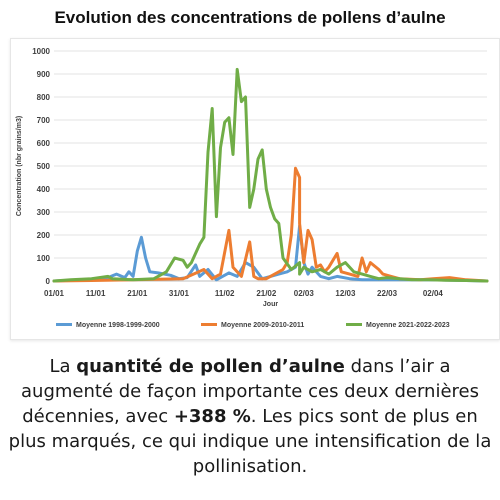 The height and width of the screenshot is (500, 500). Describe the element at coordinates (44, 74) in the screenshot. I see `y-tick-label: 900` at that location.